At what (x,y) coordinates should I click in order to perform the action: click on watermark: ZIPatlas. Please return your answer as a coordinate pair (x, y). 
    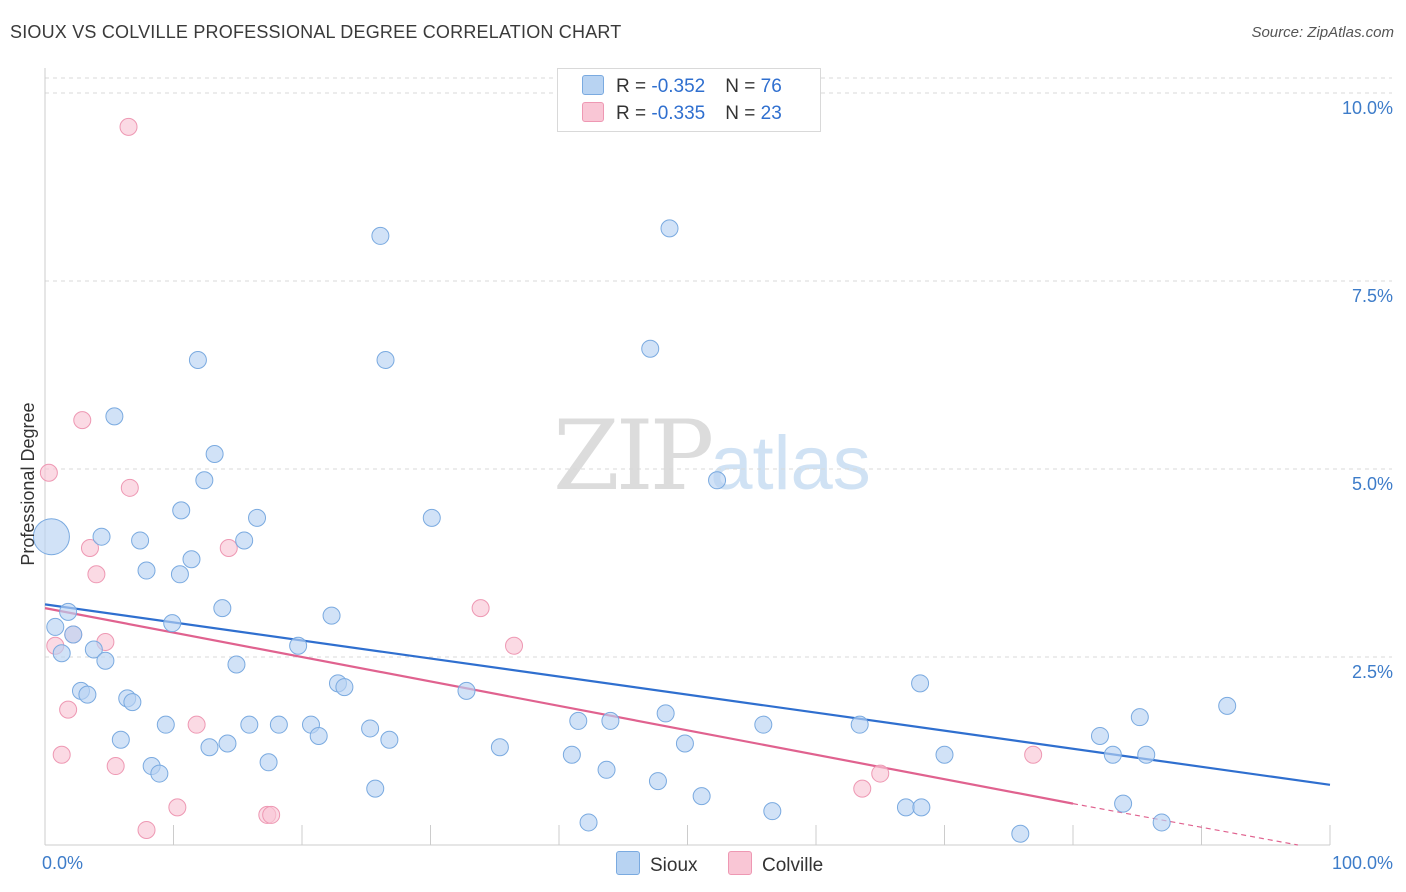
    Looking at the image, I should click on (712, 456).